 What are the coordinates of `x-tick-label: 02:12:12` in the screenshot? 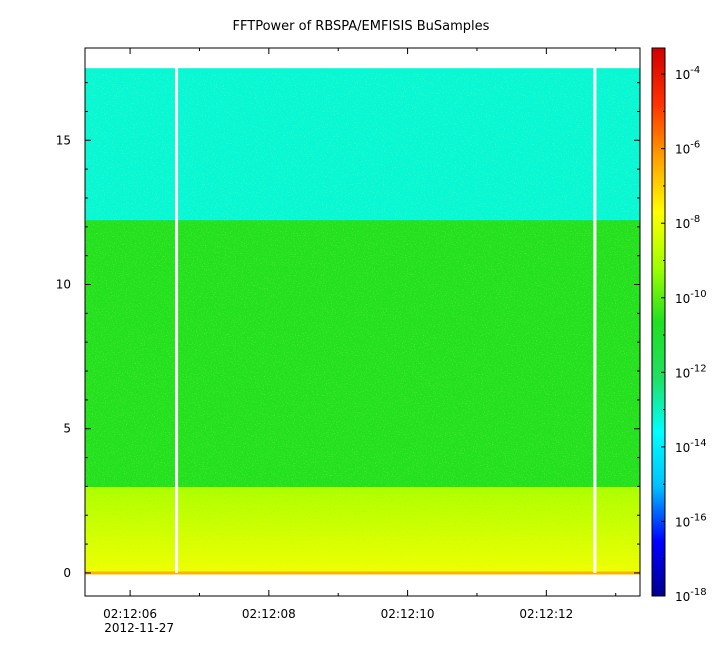 It's located at (546, 614).